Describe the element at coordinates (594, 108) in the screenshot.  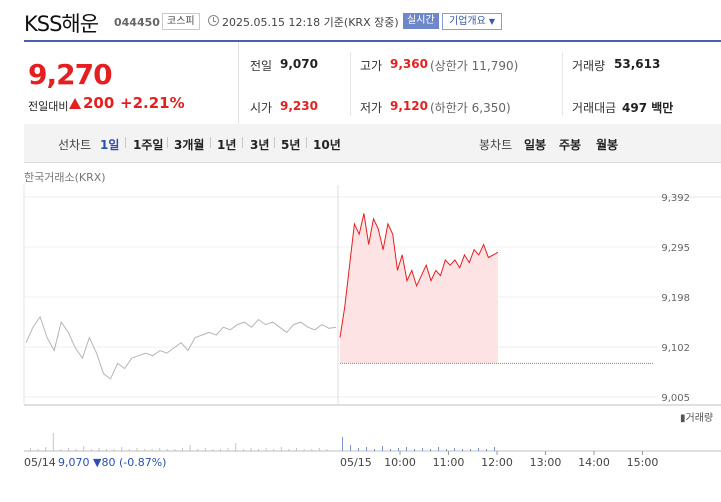
I see `trade-amount-label: 거래대금` at that location.